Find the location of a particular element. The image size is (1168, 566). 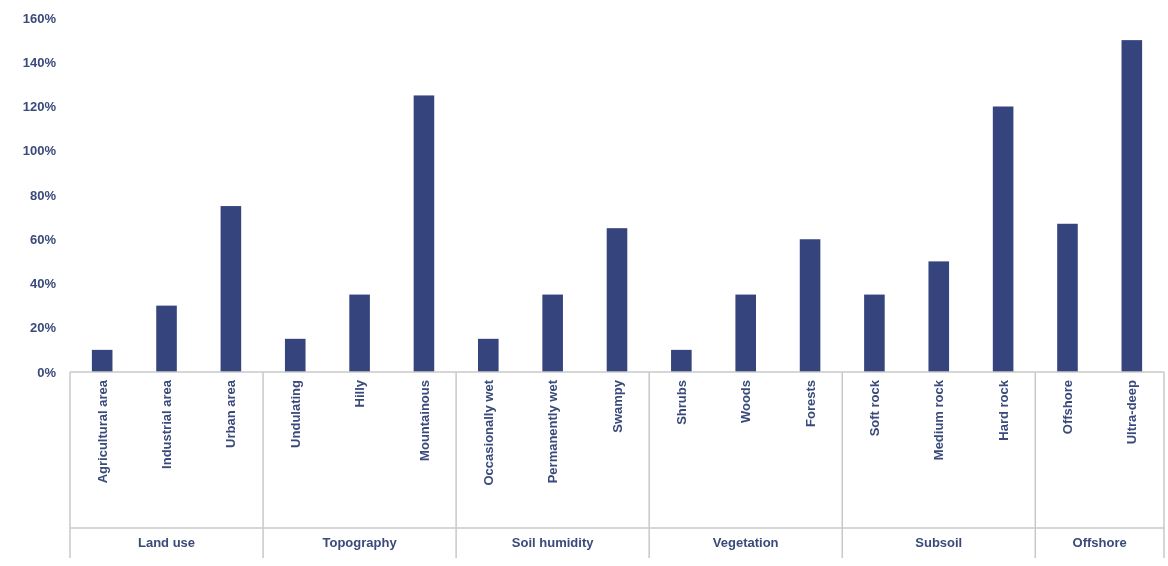

x-tick-label: Woods is located at coordinates (746, 402).